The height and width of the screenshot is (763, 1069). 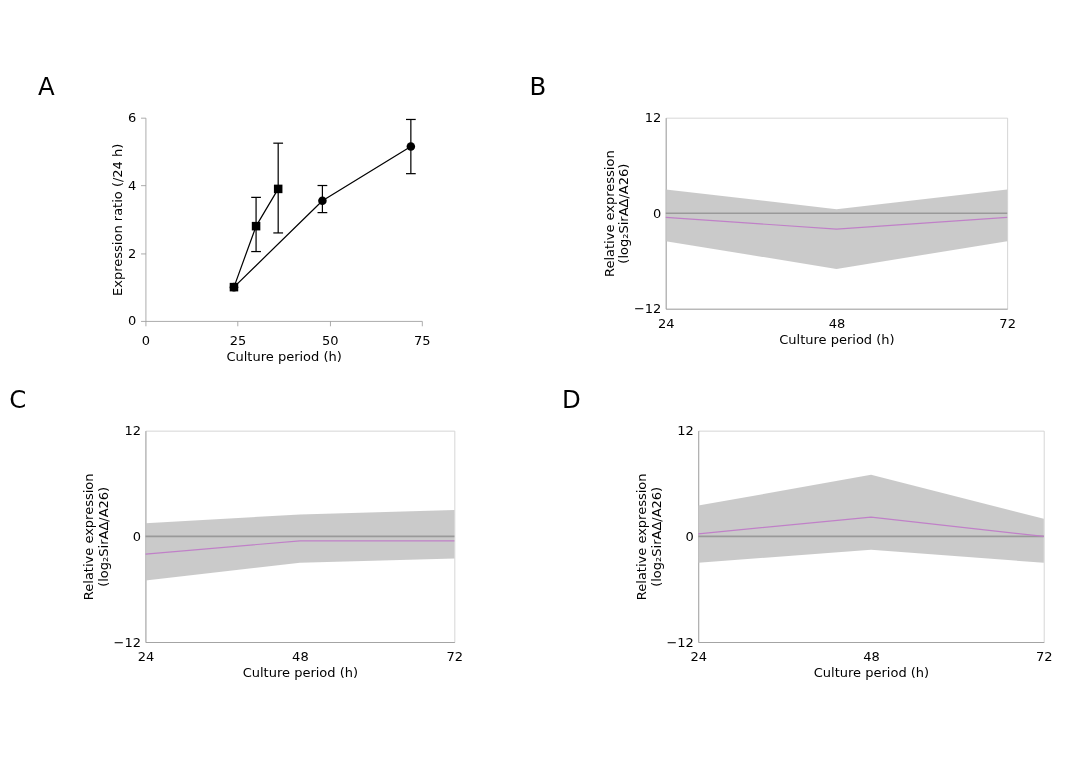 What do you see at coordinates (422, 340) in the screenshot?
I see `x-tick-label: 75` at bounding box center [422, 340].